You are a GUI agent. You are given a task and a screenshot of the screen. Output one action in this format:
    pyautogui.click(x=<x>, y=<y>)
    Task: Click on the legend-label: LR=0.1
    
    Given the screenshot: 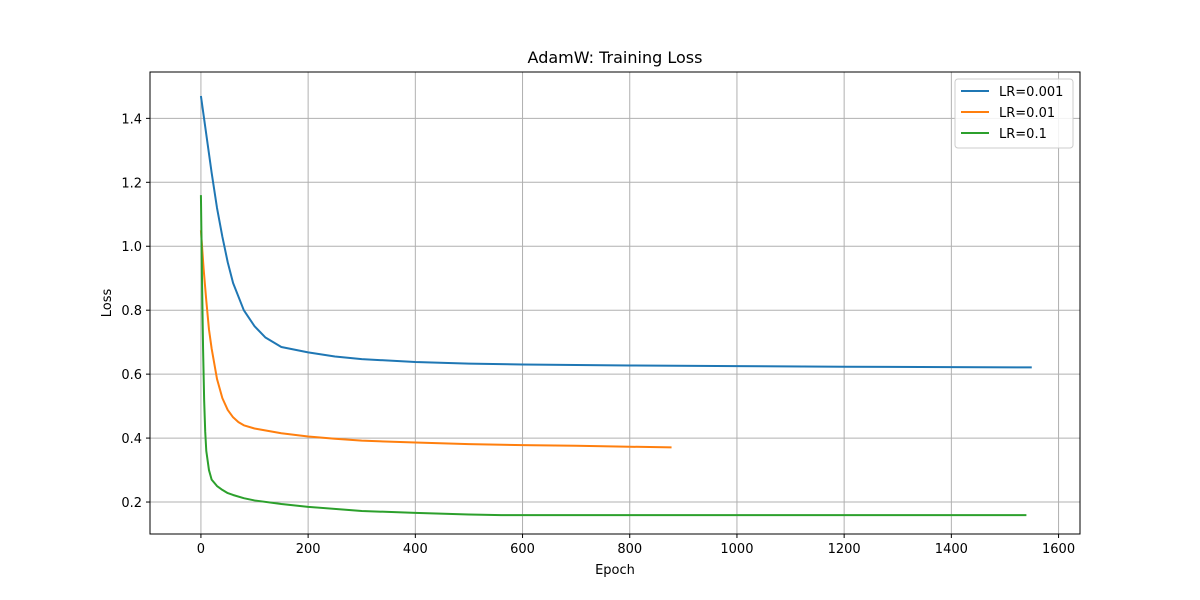 What is the action you would take?
    pyautogui.click(x=1023, y=134)
    